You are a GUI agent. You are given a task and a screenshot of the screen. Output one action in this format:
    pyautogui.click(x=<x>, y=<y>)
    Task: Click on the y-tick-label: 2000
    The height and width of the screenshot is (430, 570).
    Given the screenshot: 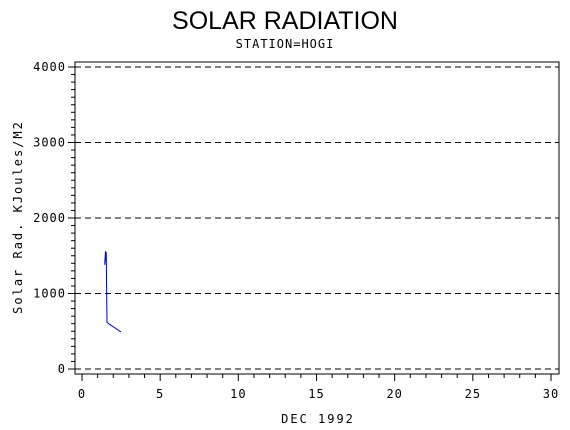 What is the action you would take?
    pyautogui.click(x=49, y=218)
    